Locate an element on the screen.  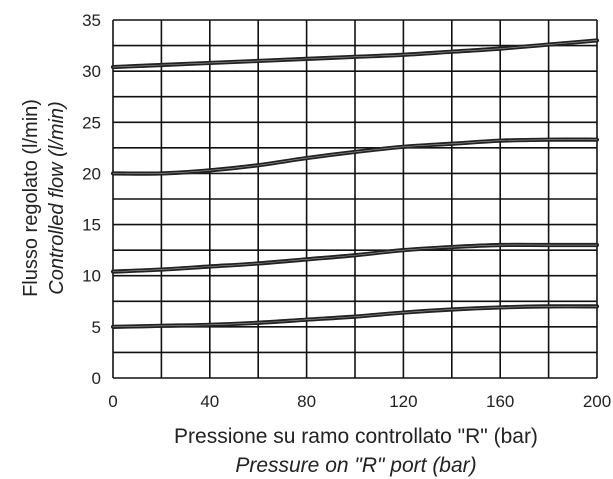
x-tick-label: 200 is located at coordinates (597, 401).